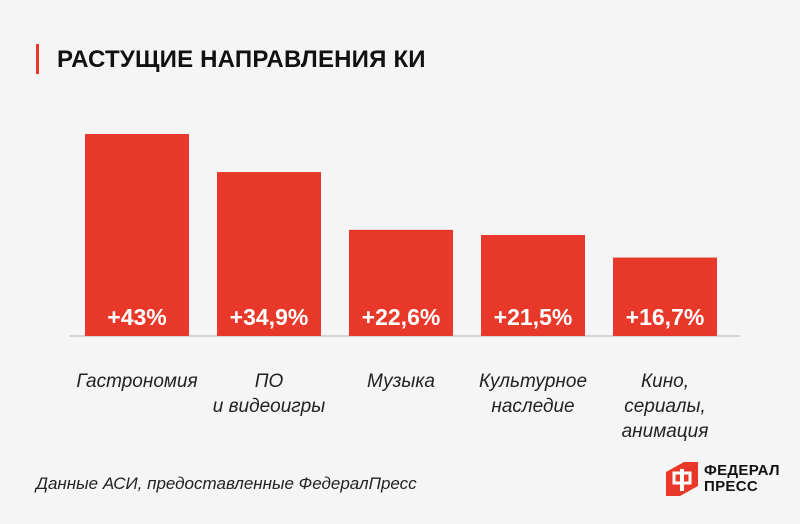  Describe the element at coordinates (401, 381) in the screenshot. I see `category-label-2-0: Музыка` at that location.